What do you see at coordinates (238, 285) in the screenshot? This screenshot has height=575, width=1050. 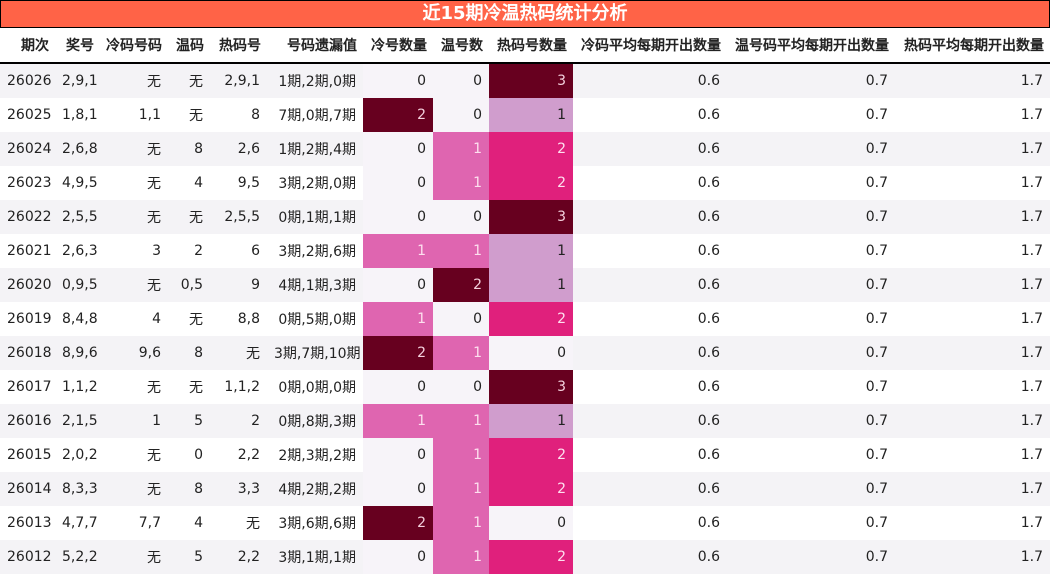 I see `table-cell: 9` at bounding box center [238, 285].